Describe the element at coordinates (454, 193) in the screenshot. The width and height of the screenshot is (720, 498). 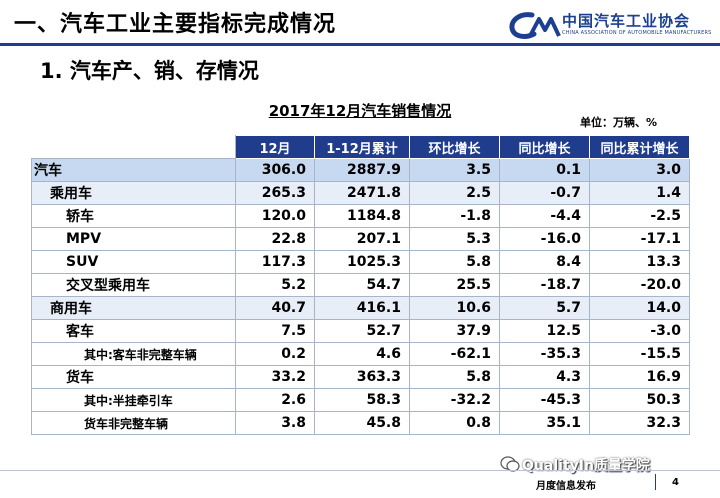
I see `cell-mom-growth: 2.5` at that location.